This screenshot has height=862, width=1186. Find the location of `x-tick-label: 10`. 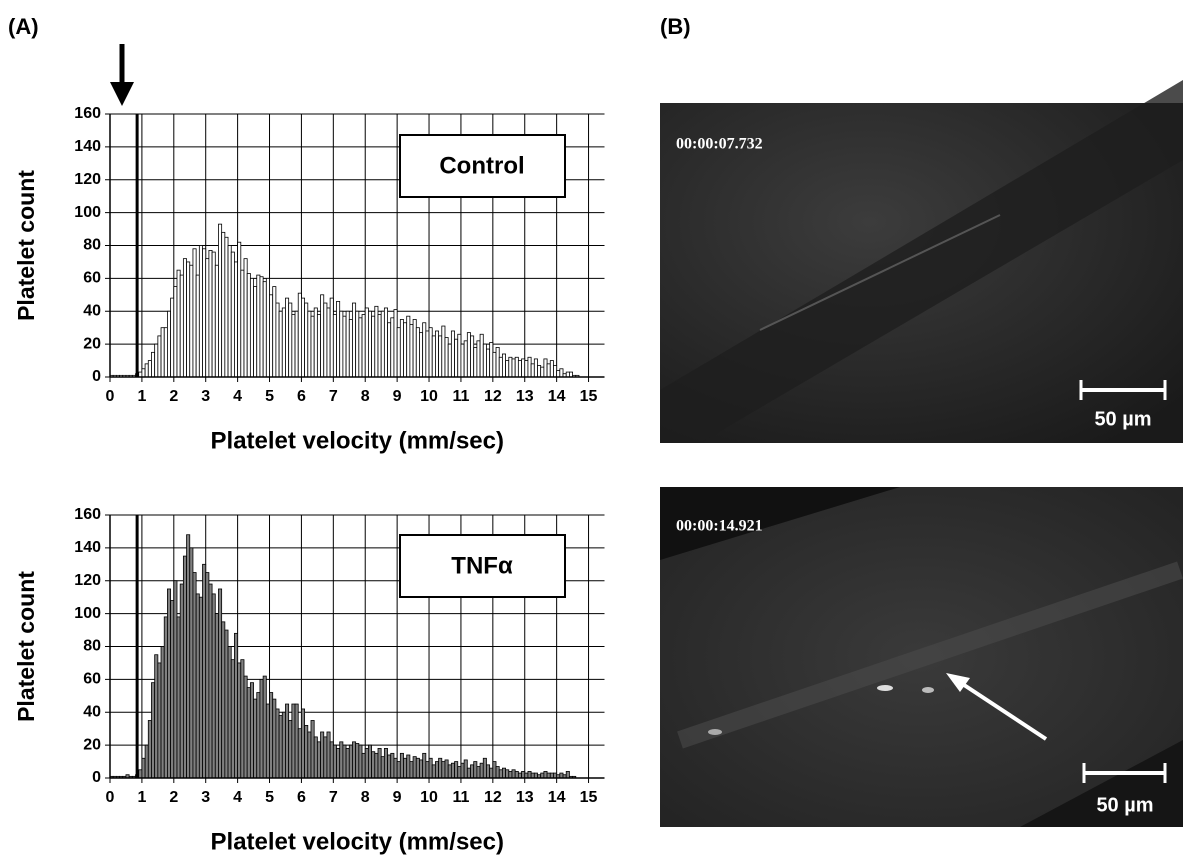

x-tick-label: 10 is located at coordinates (429, 797).